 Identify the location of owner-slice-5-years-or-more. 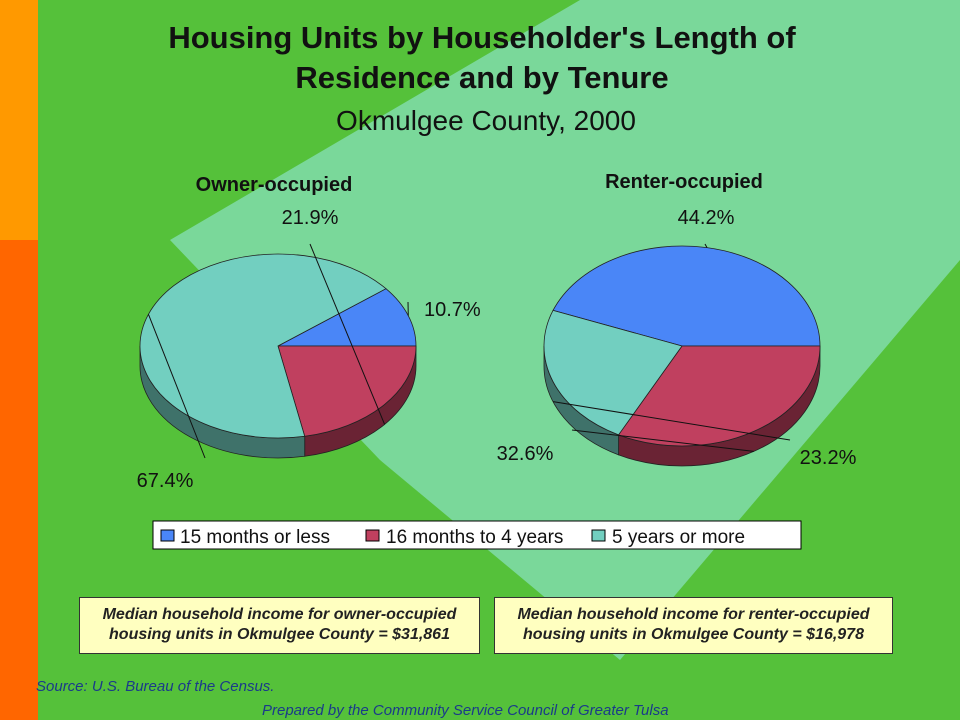
(263, 346).